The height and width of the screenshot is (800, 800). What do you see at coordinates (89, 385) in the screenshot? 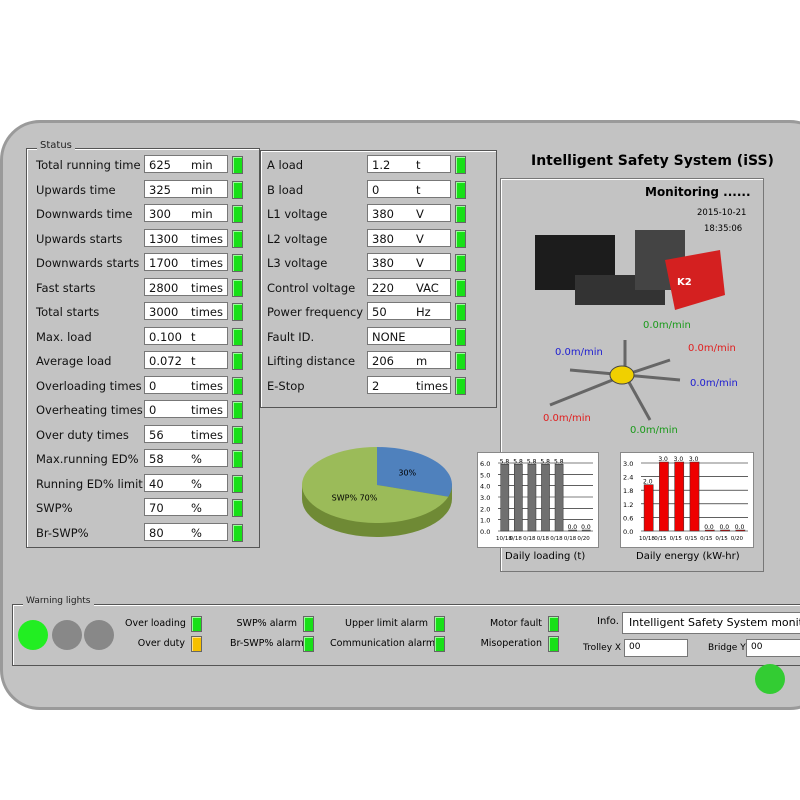
I see `status-label: Overloading times` at bounding box center [89, 385].